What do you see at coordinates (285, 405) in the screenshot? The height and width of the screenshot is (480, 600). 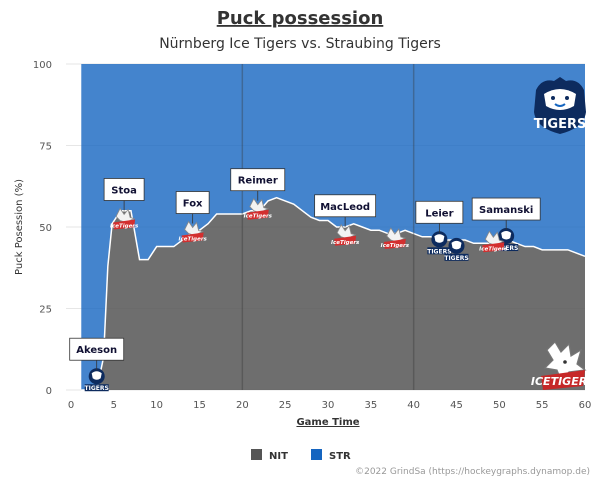 I see `x-tick-label: 25` at bounding box center [285, 405].